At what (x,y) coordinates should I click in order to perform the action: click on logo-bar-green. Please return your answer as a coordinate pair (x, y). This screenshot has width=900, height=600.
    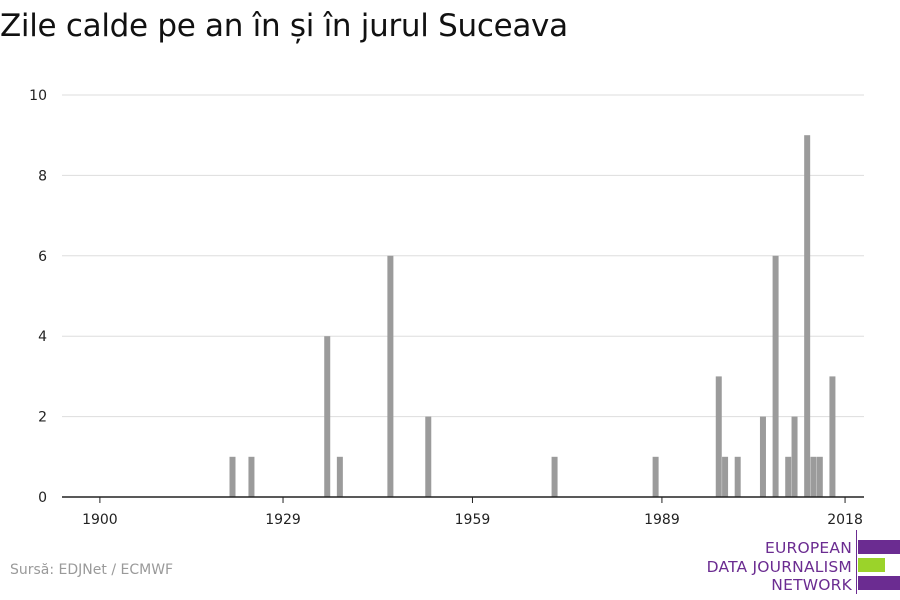
    Looking at the image, I should click on (871, 565).